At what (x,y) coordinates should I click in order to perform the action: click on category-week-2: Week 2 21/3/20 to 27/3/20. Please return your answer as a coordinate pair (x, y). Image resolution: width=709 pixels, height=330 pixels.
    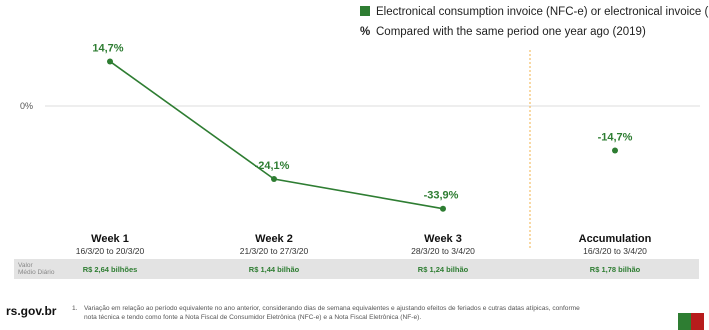
    Looking at the image, I should click on (274, 244).